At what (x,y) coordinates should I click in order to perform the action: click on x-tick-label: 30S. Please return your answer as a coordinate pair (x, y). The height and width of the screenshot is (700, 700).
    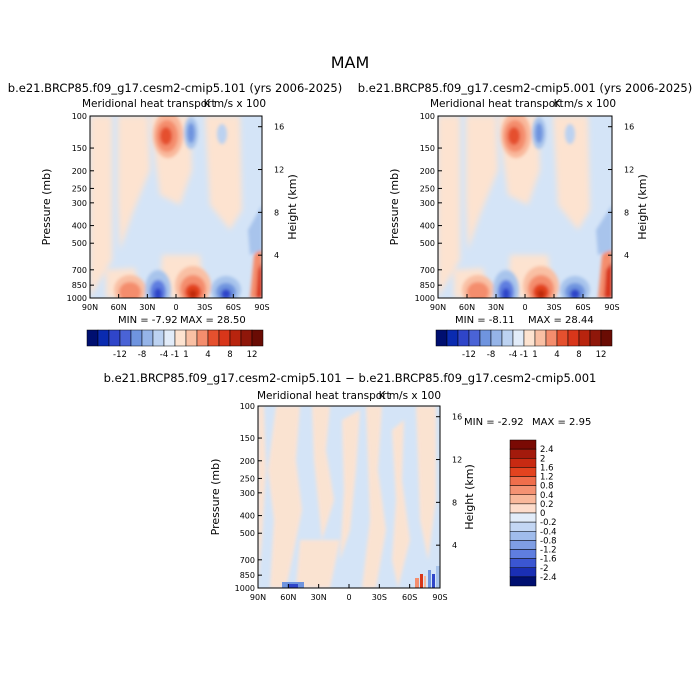
    Looking at the image, I should click on (379, 597).